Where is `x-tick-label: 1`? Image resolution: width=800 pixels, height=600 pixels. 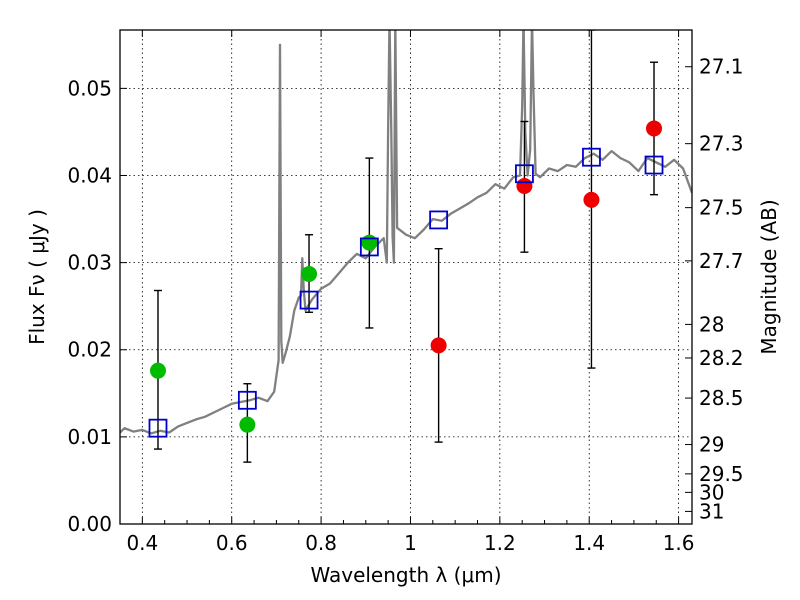
x-tick-label: 1 is located at coordinates (410, 543).